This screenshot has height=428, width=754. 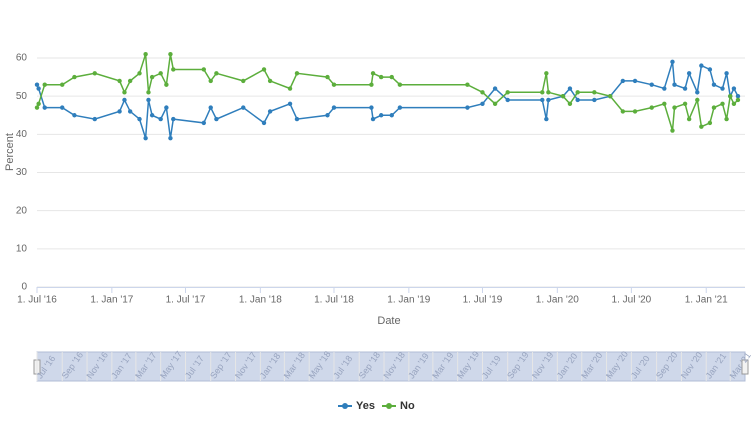 I want to click on navigator, so click(x=391, y=366).